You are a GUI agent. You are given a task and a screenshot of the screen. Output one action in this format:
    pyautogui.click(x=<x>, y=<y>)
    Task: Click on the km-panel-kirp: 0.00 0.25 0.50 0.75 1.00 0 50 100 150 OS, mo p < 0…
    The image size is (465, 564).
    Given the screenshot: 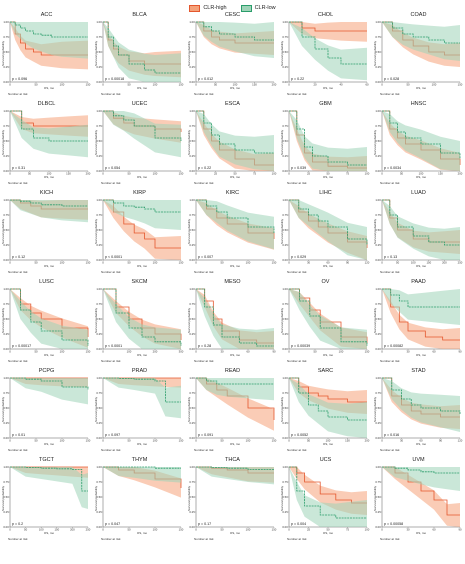 What is the action you would take?
    pyautogui.click(x=139, y=243)
    